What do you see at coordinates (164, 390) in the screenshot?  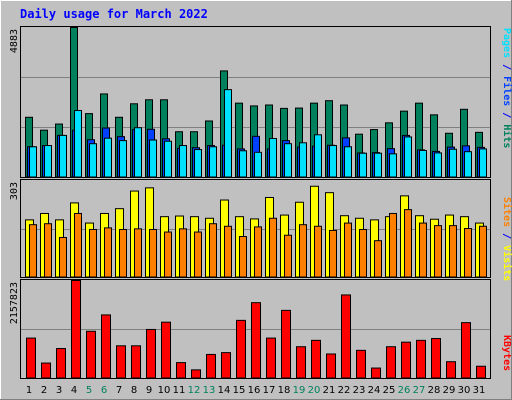 I see `day-label-10: 10` at bounding box center [164, 390].